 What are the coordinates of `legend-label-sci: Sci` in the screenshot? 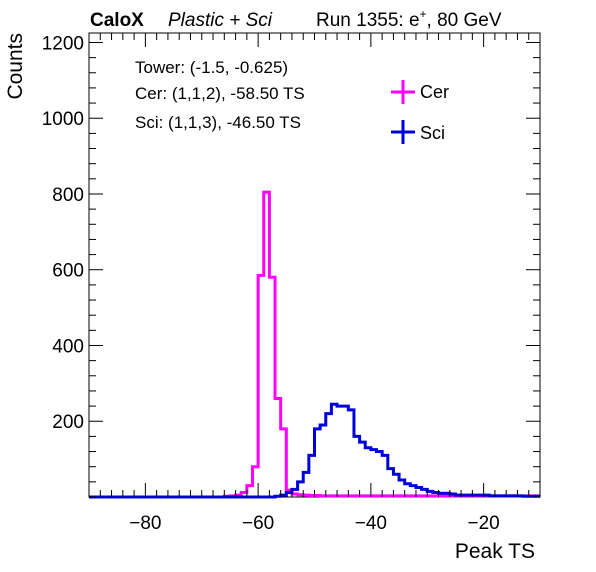 It's located at (432, 133).